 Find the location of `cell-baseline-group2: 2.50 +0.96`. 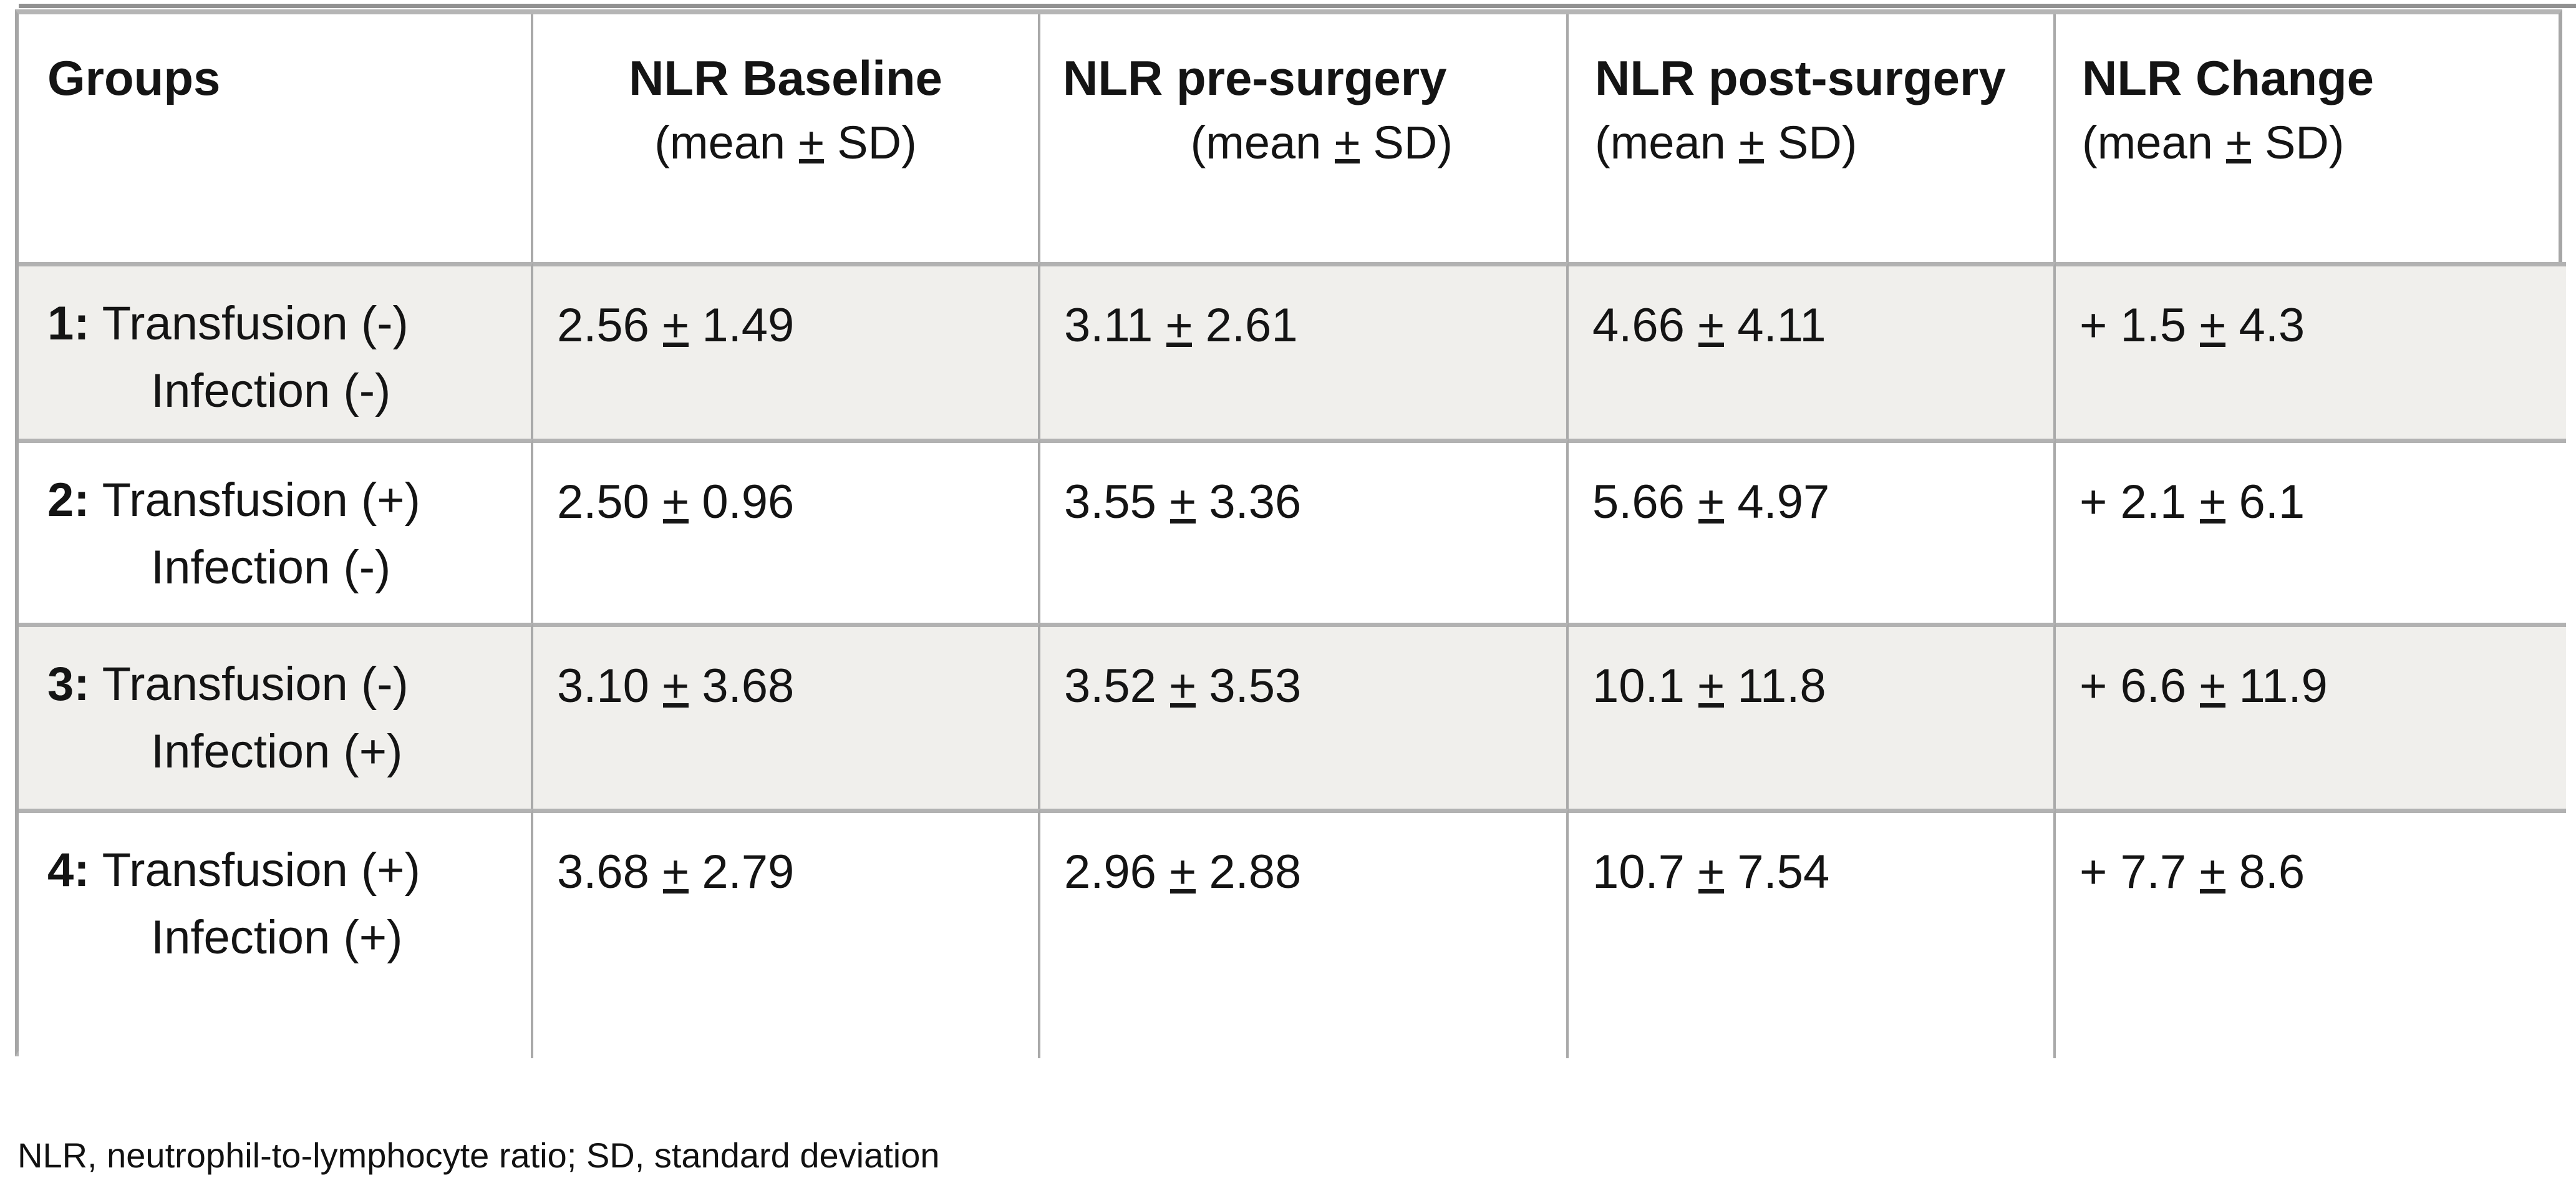

cell-baseline-group2: 2.50 +0.96 is located at coordinates (787, 531).